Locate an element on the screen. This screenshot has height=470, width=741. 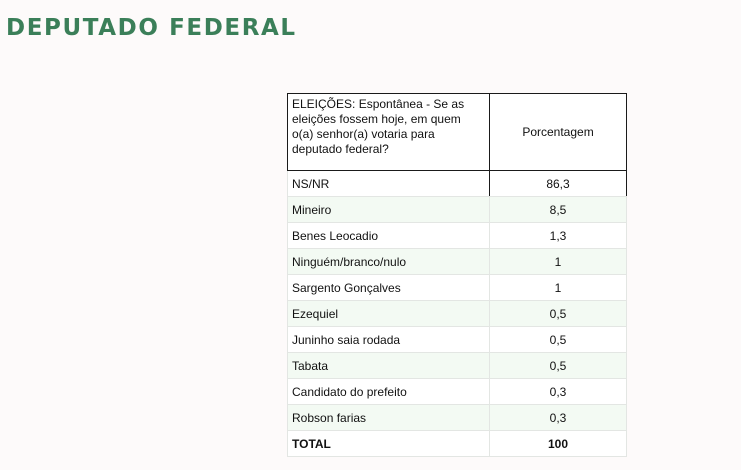
table-row: Mineiro 8,5 is located at coordinates (457, 209).